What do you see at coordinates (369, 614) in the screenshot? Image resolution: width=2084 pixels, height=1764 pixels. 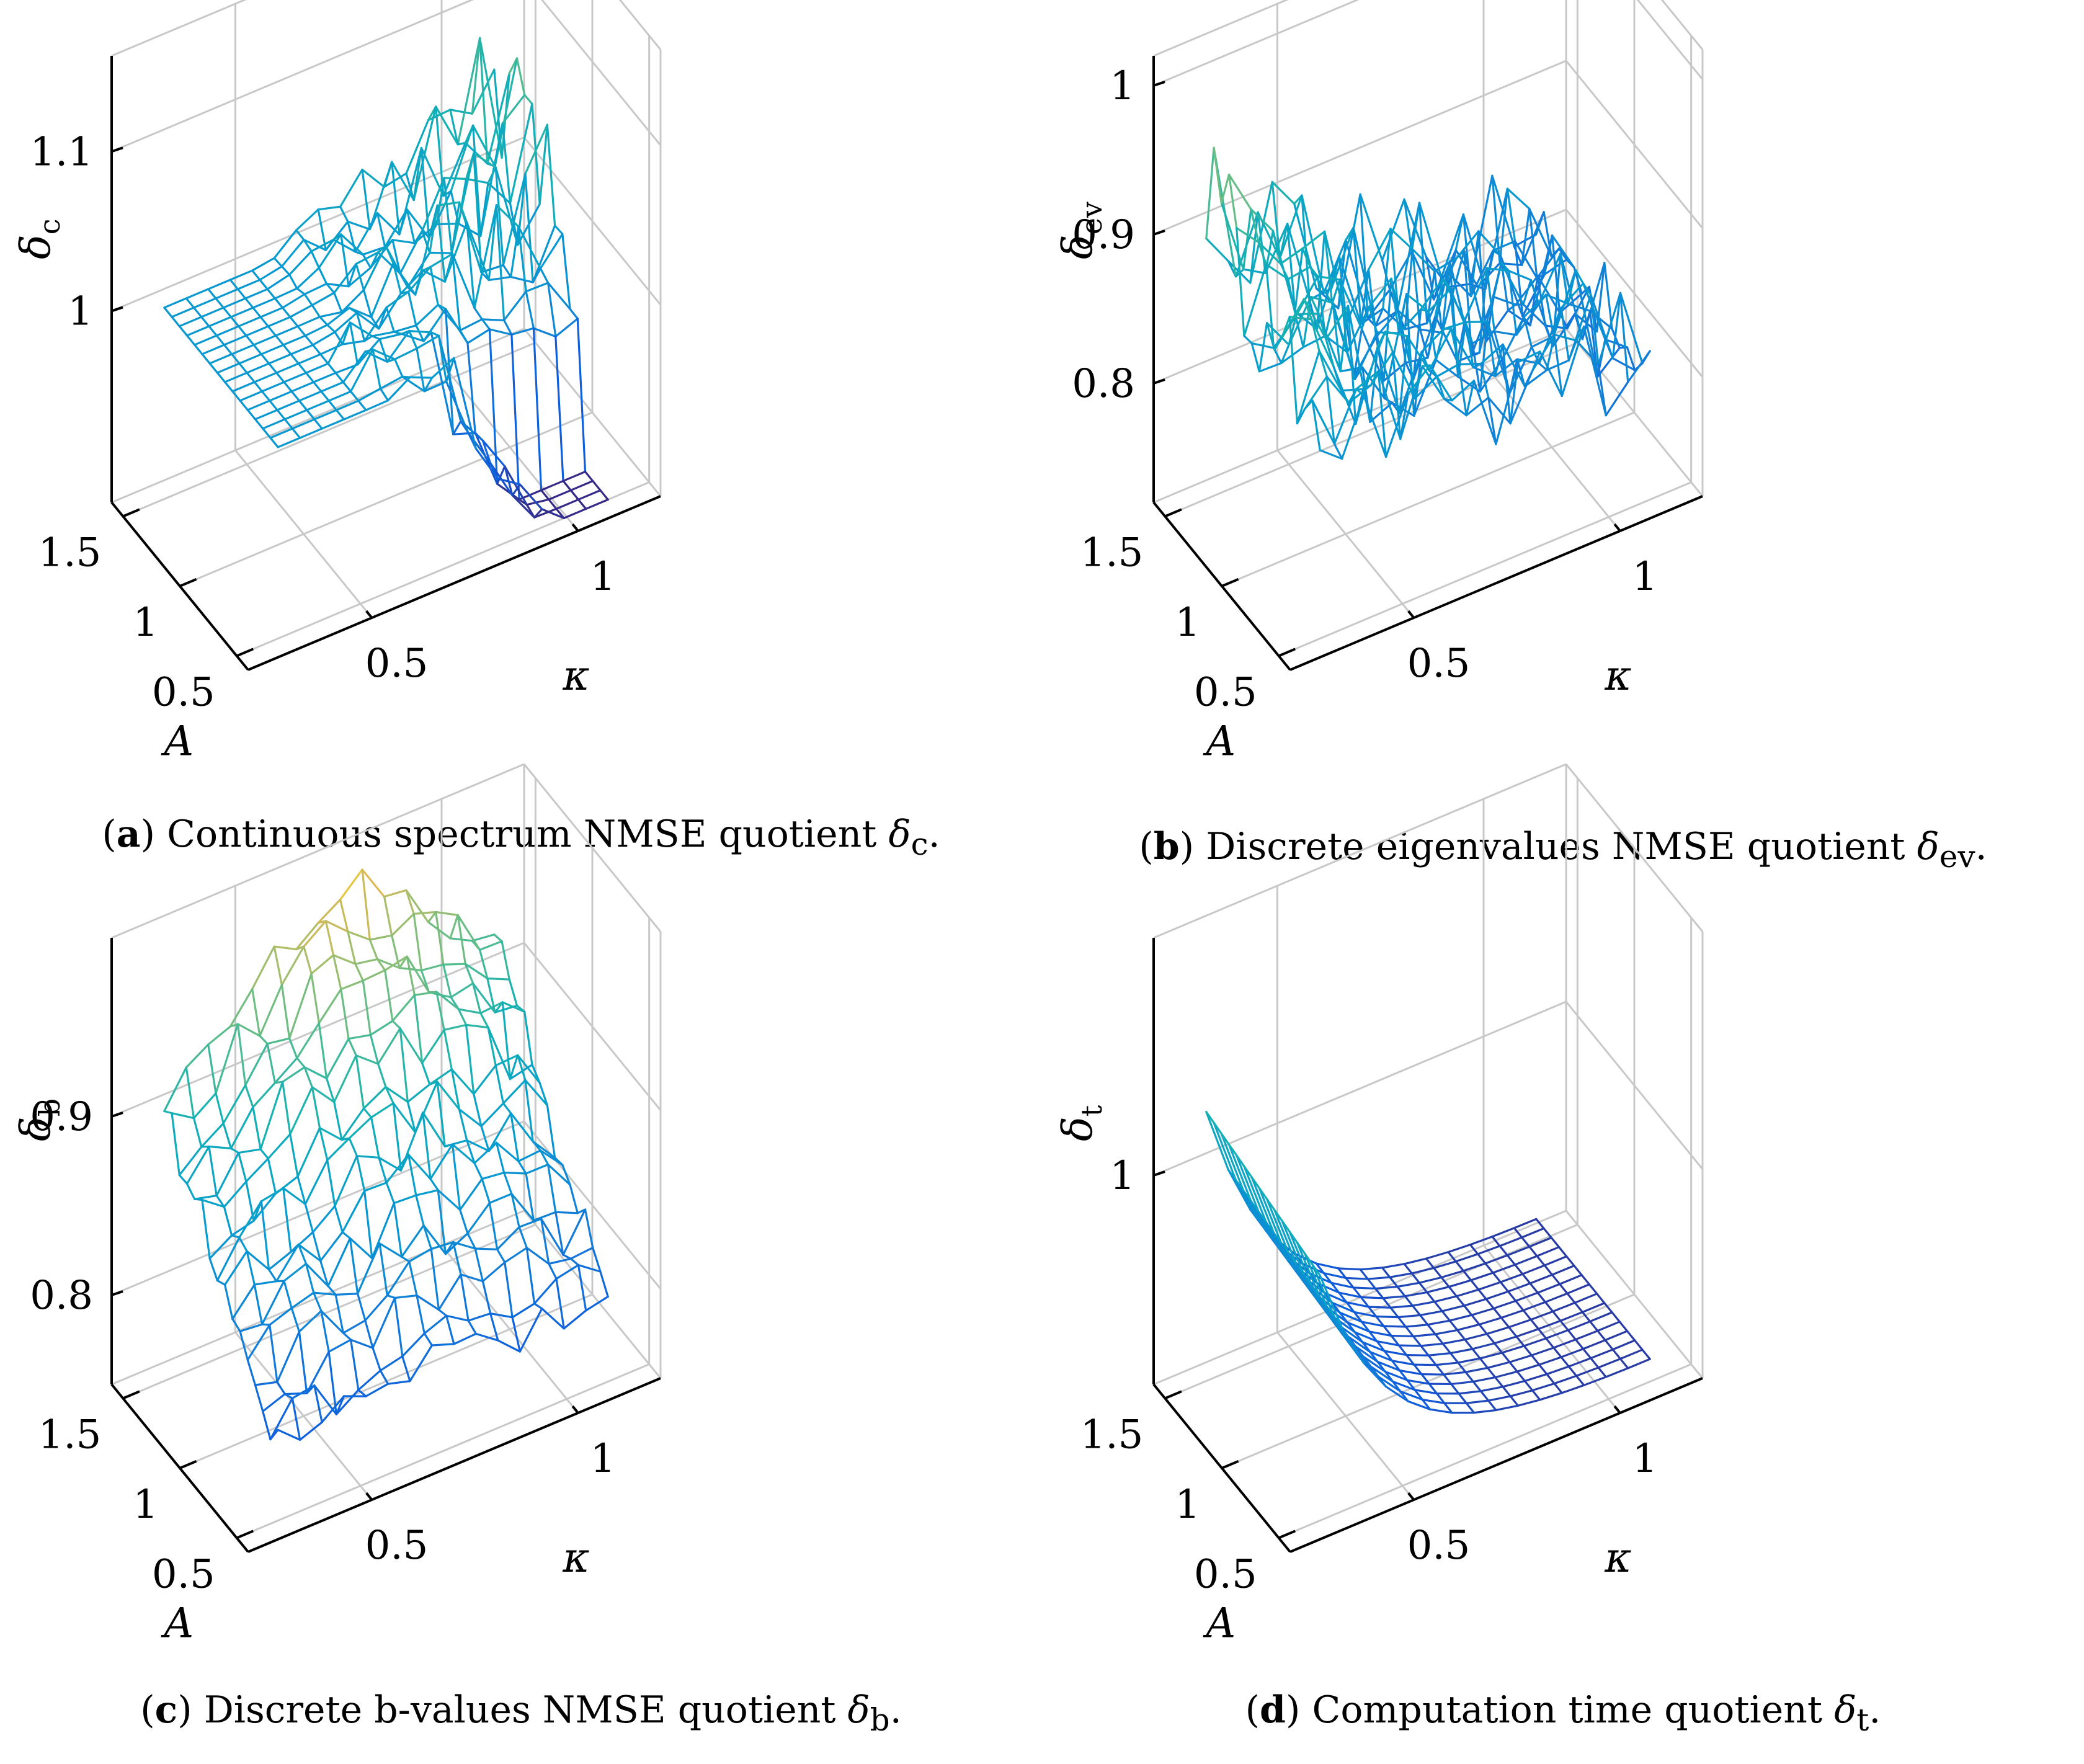 I see `kappa-tick` at bounding box center [369, 614].